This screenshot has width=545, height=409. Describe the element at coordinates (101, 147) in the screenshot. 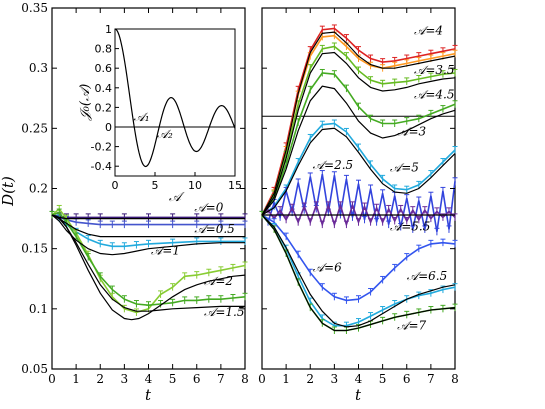

I see `inset-ytick-label-6: -0.2` at that location.